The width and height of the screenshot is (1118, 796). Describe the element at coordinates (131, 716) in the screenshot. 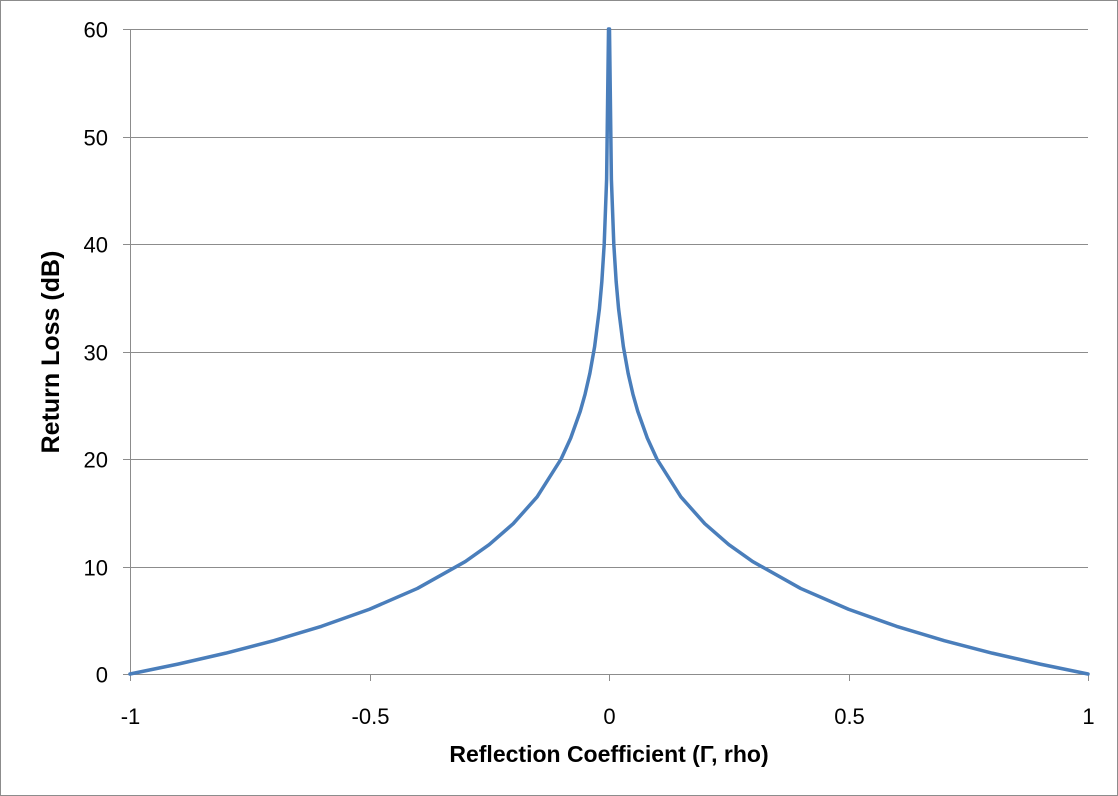

I see `x-tick-label-0: -1` at that location.